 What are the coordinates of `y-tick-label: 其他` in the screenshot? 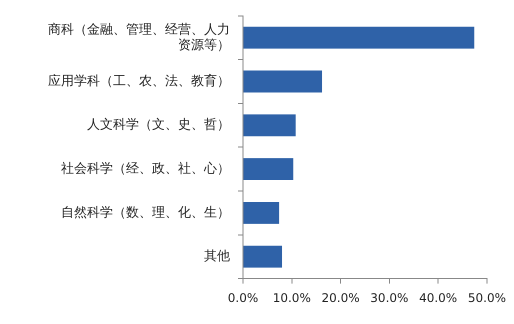 It's located at (217, 256).